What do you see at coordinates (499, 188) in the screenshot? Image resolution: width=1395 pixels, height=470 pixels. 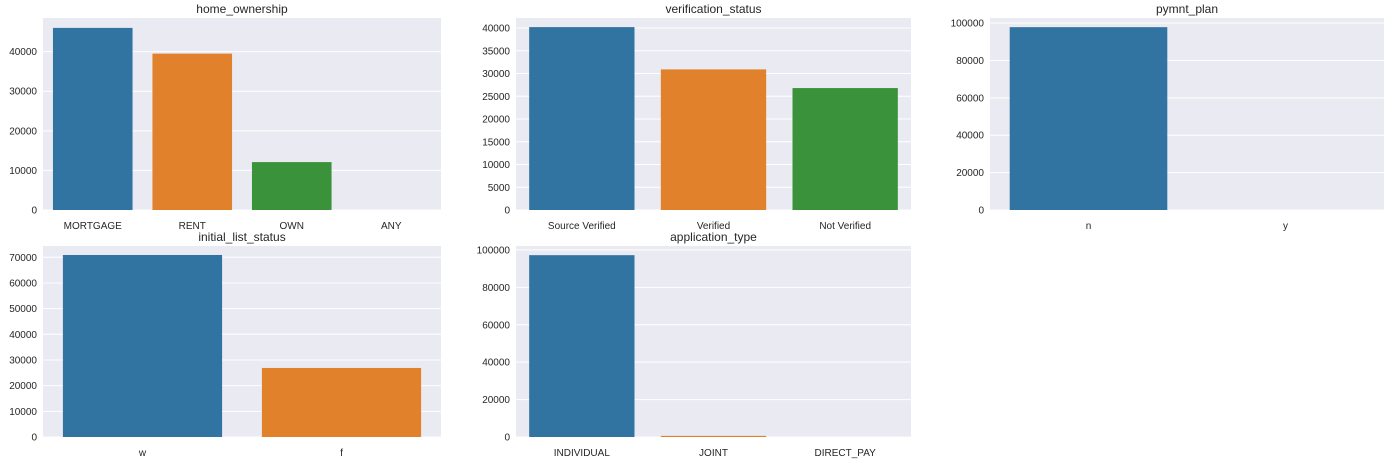 I see `y-tick-label: 5000` at bounding box center [499, 188].